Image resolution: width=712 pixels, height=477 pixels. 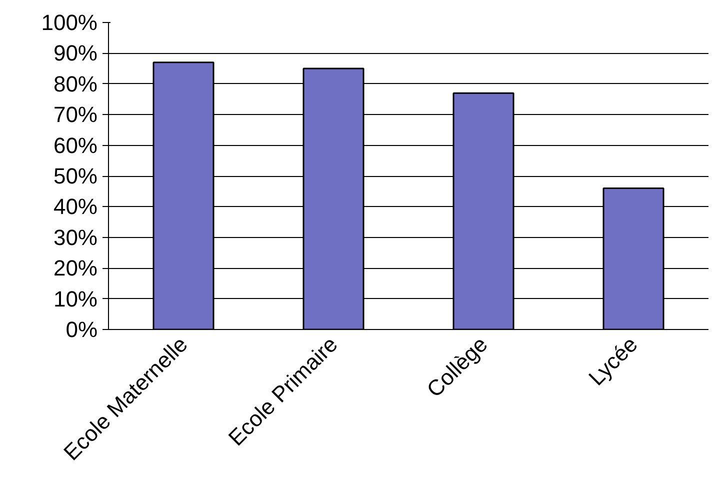 What do you see at coordinates (75, 237) in the screenshot?
I see `y-tick-label: 30%` at bounding box center [75, 237].